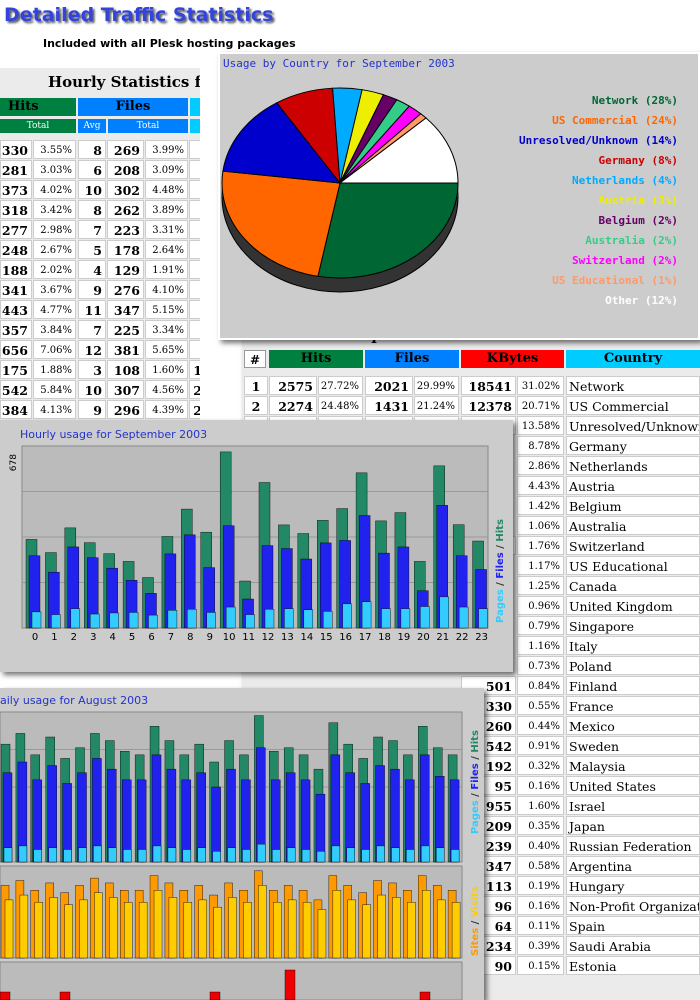  What do you see at coordinates (306, 637) in the screenshot?
I see `x-tick-label: 14` at bounding box center [306, 637].